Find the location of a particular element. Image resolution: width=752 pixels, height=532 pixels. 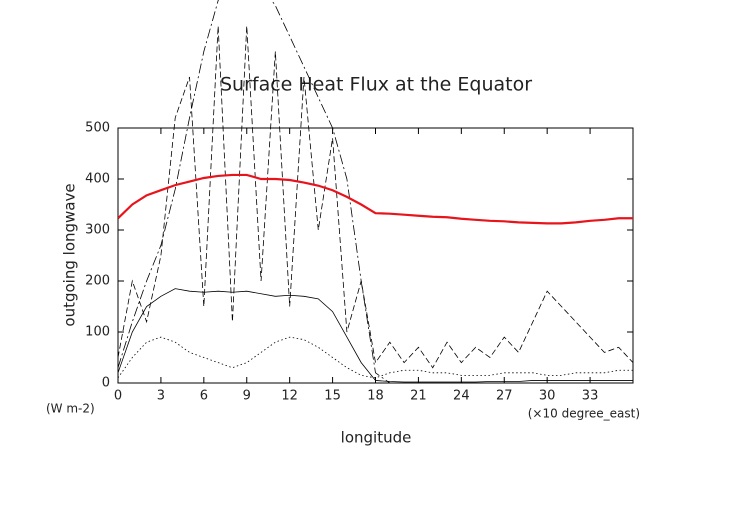

y-tick-label: 100 is located at coordinates (97, 332).